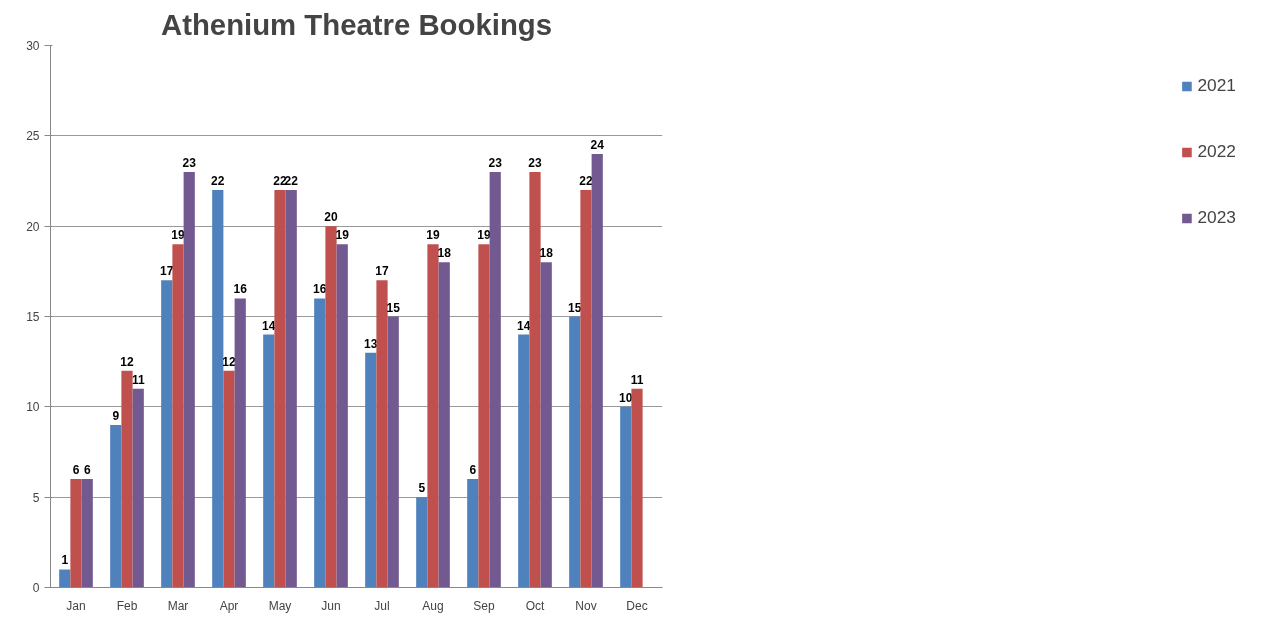  Describe the element at coordinates (127, 605) in the screenshot. I see `x-tick-label: Feb` at that location.